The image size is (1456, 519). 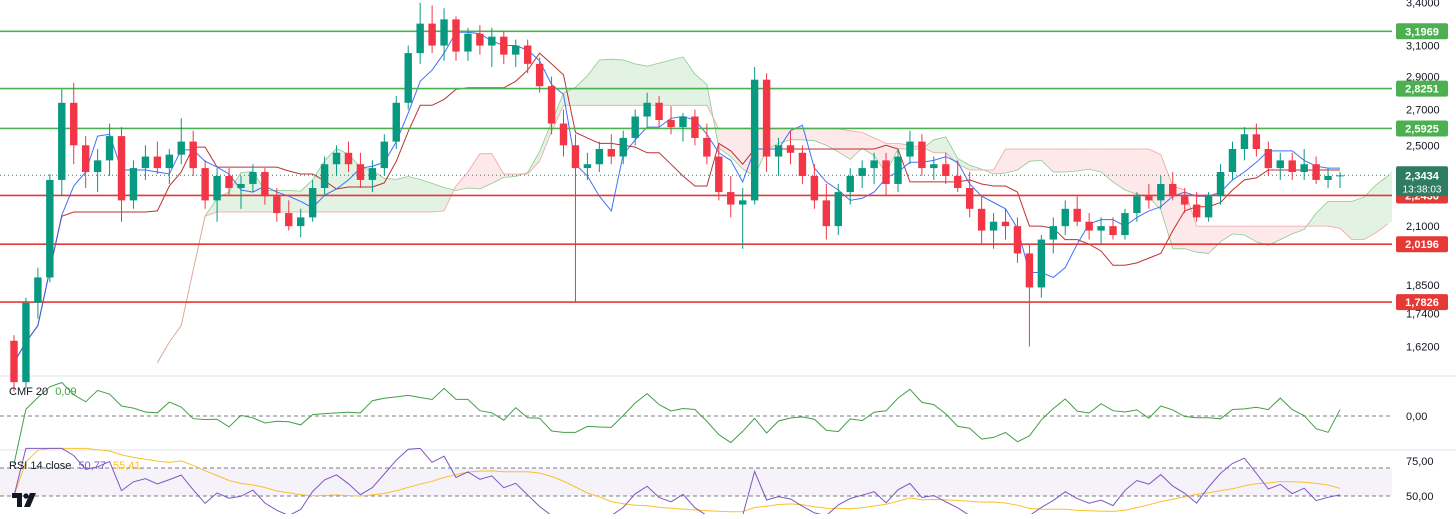 What do you see at coordinates (75, 466) in the screenshot?
I see `rsi-legend: RSI 14 close 50,77 55,41` at bounding box center [75, 466].